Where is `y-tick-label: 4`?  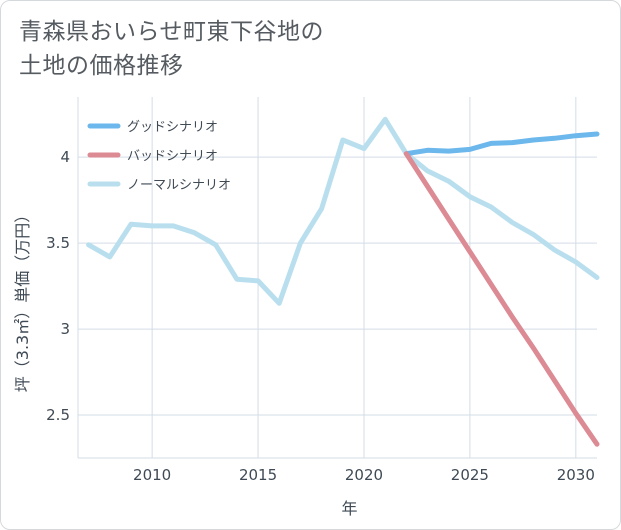 y-tick-label: 4 is located at coordinates (65, 157).